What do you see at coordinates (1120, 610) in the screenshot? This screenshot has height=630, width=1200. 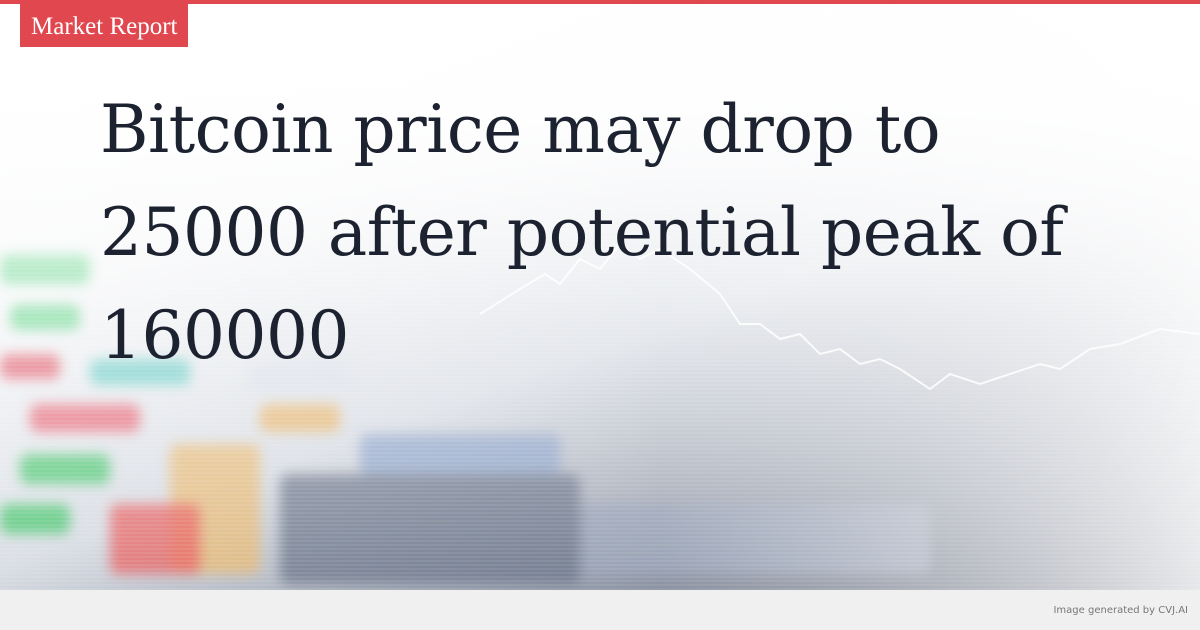 I see `image-credit: Image generated by CVJ.AI` at bounding box center [1120, 610].